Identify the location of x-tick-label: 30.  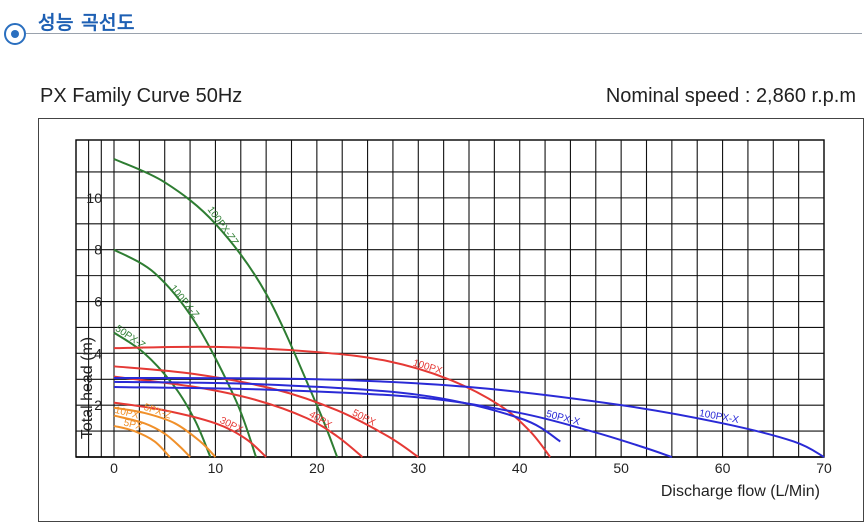
(418, 468).